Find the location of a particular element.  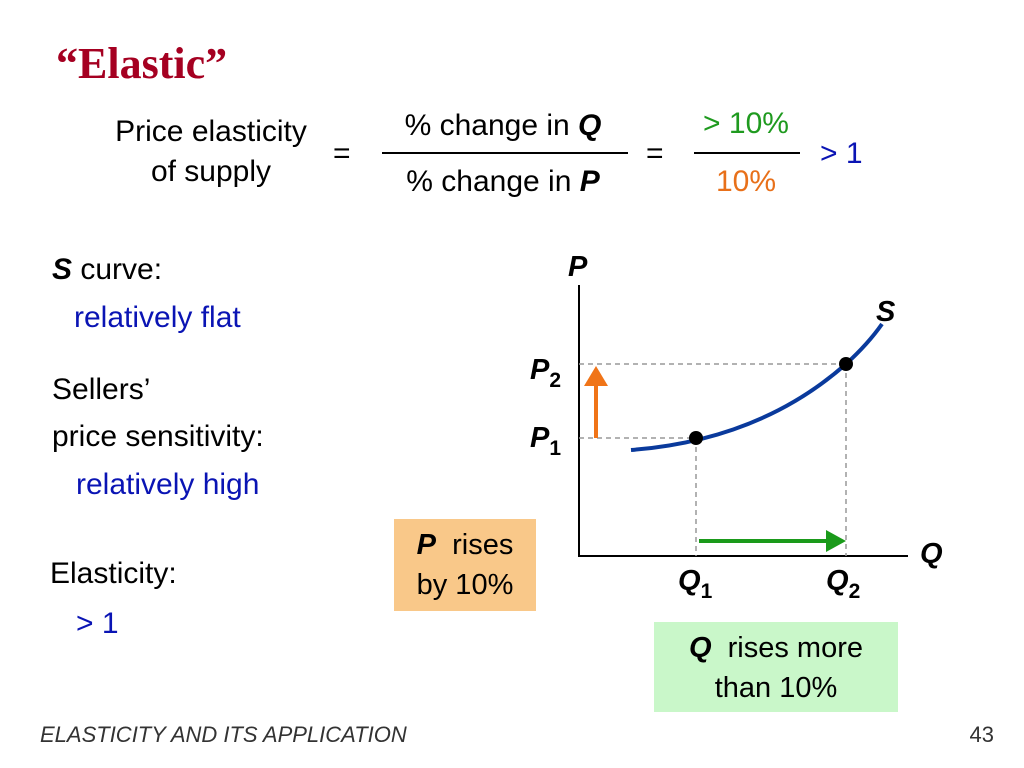

formula-numerator: % change in Q is located at coordinates (503, 126).